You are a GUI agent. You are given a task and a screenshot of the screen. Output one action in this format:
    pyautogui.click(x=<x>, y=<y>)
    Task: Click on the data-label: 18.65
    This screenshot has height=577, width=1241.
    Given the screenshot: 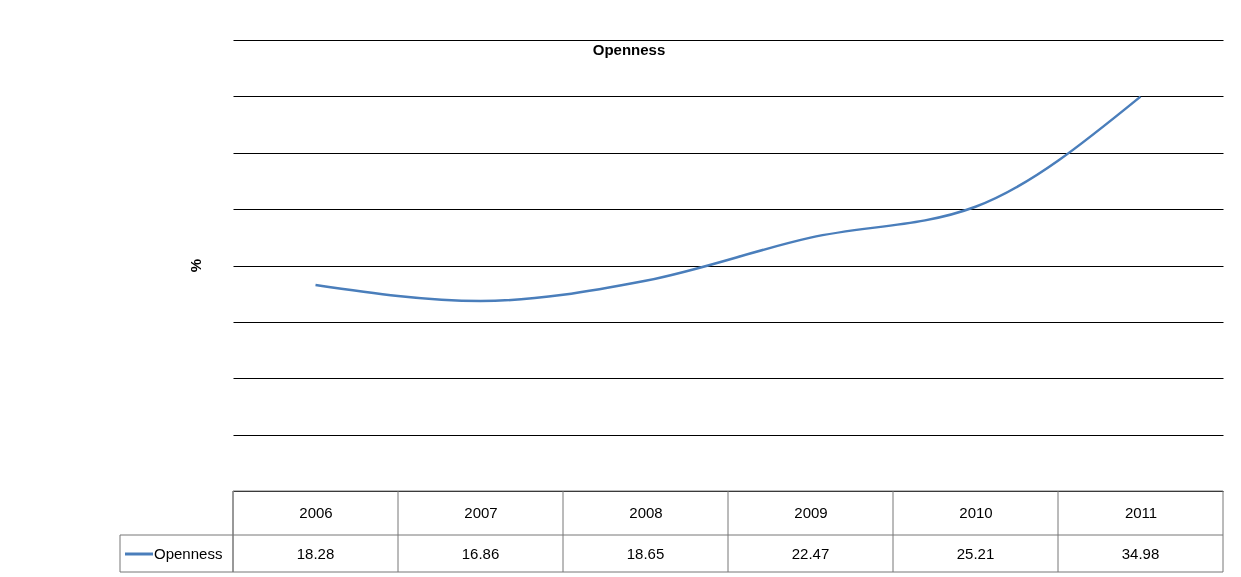 What is the action you would take?
    pyautogui.click(x=645, y=553)
    